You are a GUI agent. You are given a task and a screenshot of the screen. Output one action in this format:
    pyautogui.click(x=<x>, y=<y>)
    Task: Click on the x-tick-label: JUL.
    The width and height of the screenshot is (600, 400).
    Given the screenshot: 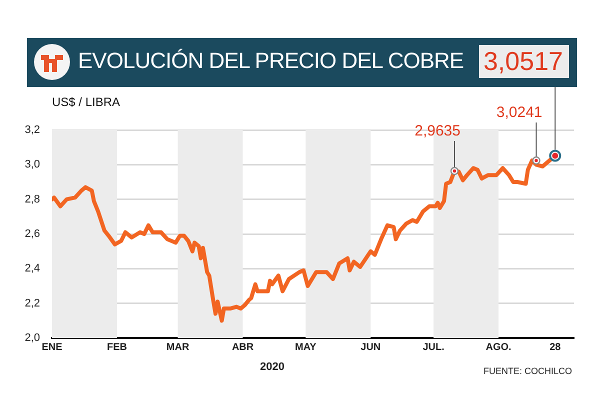 What is the action you would take?
    pyautogui.click(x=433, y=347)
    